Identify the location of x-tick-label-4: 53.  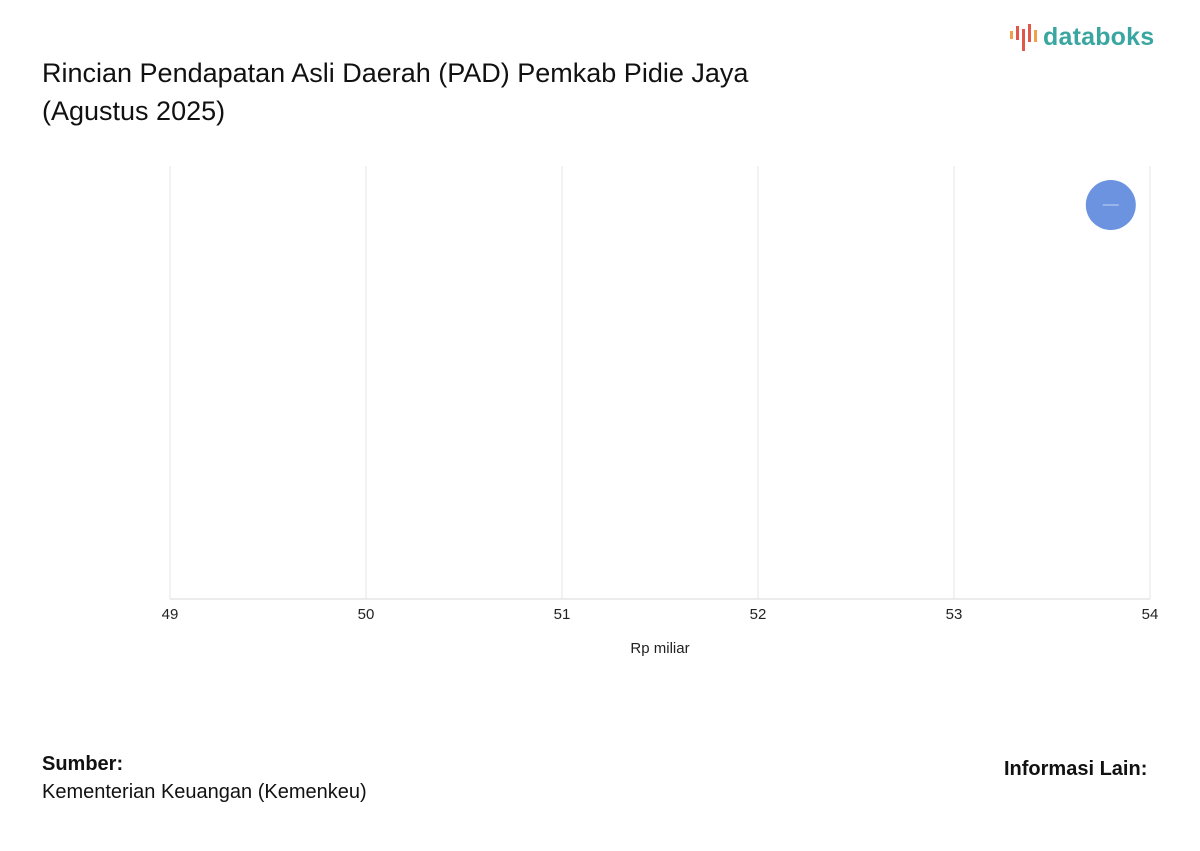
(954, 614).